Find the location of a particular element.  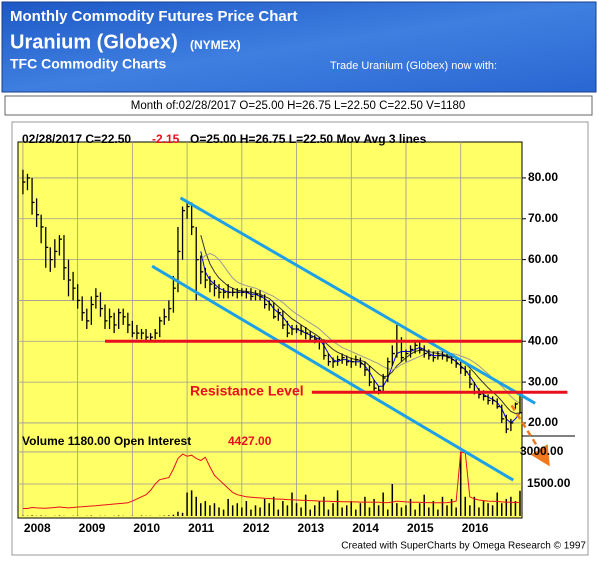

trend-line is located at coordinates (530, 435).